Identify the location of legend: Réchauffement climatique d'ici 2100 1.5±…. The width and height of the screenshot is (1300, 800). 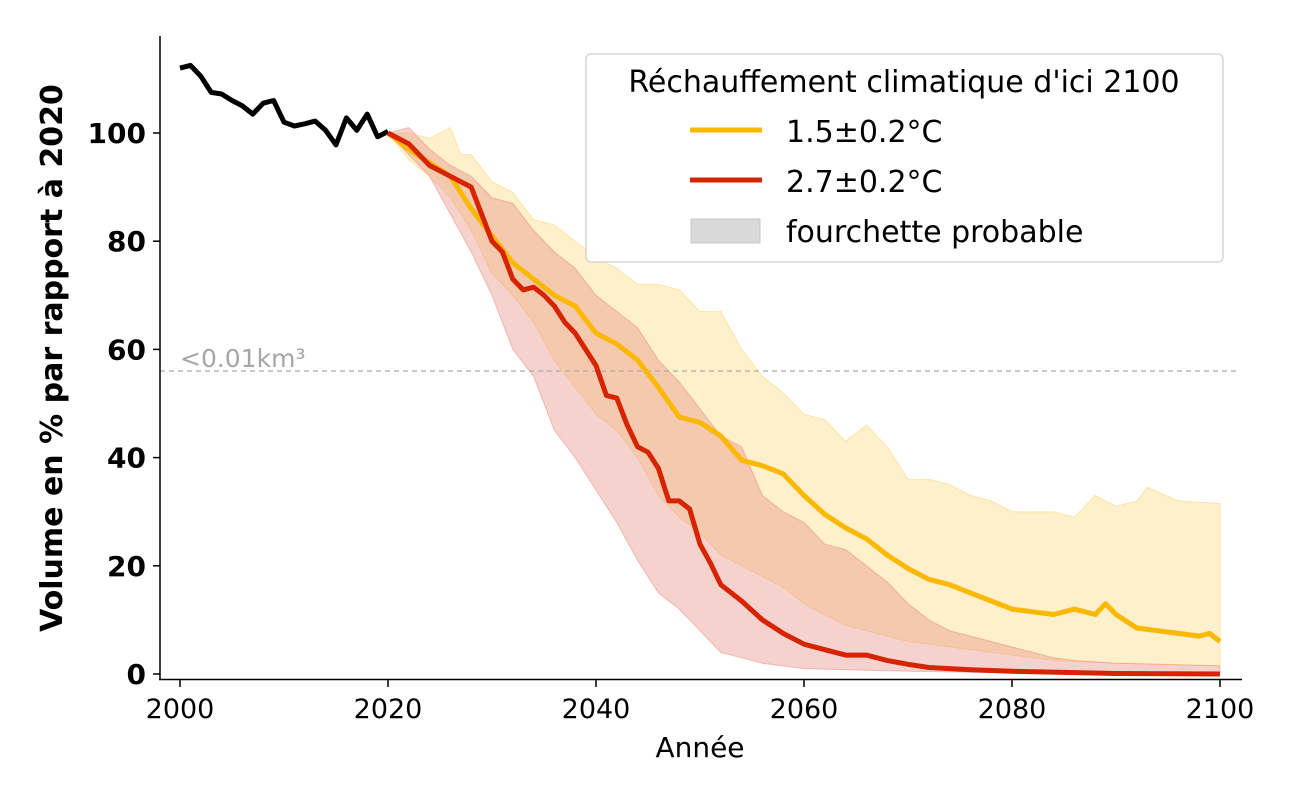
(904, 158).